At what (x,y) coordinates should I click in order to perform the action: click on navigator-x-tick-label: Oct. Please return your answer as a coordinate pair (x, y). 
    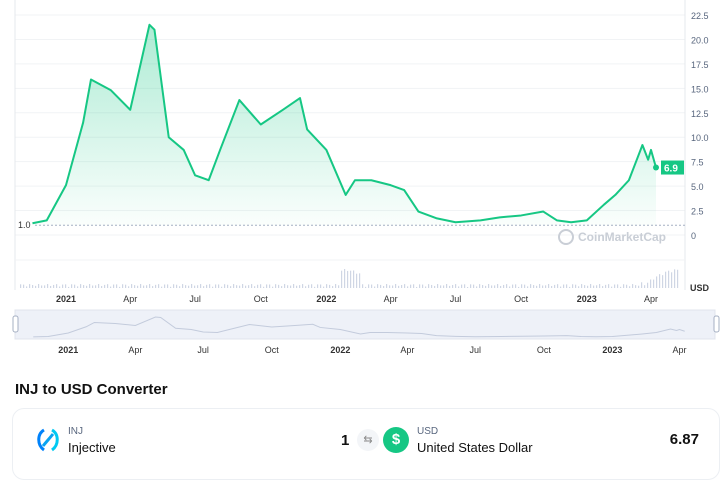
    Looking at the image, I should click on (544, 350).